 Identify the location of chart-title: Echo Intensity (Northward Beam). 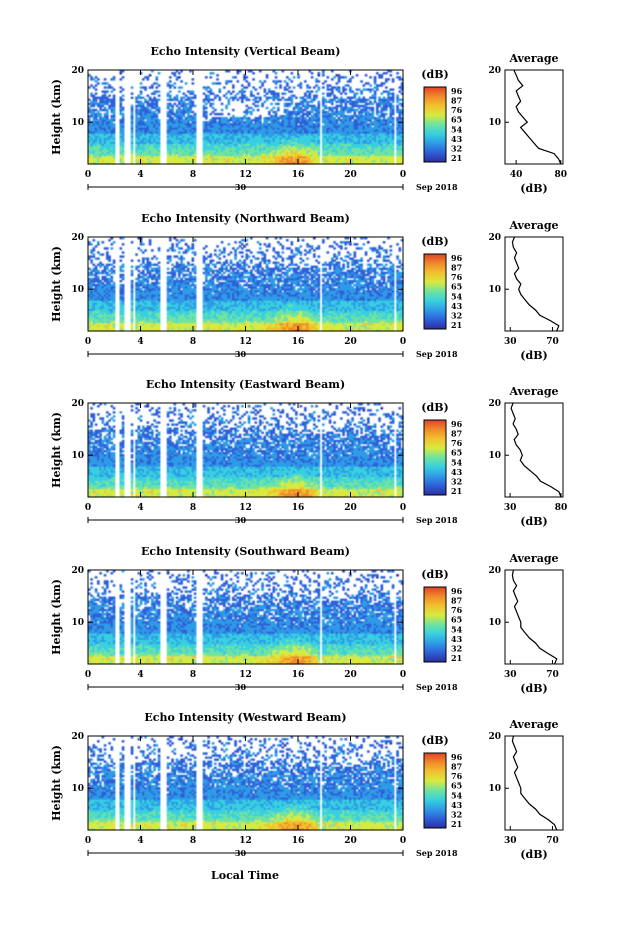
(245, 218).